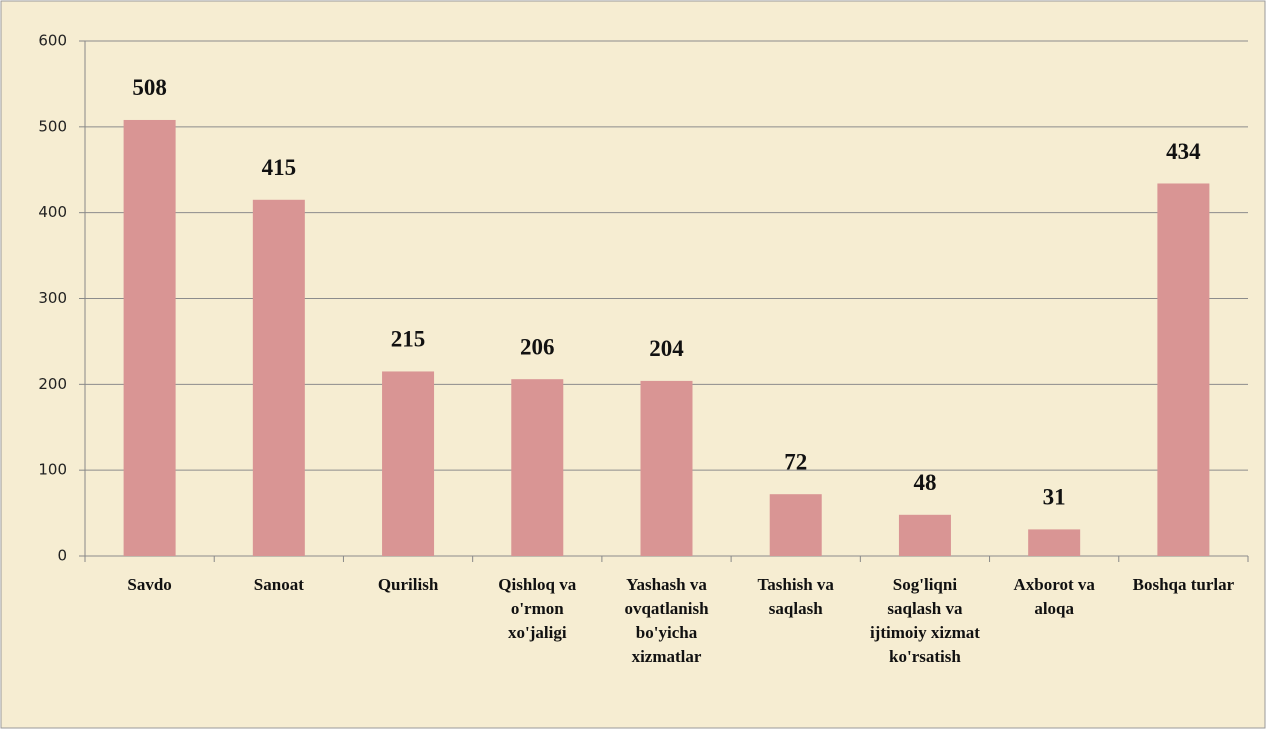  What do you see at coordinates (795, 461) in the screenshot?
I see `value-label: 72` at bounding box center [795, 461].